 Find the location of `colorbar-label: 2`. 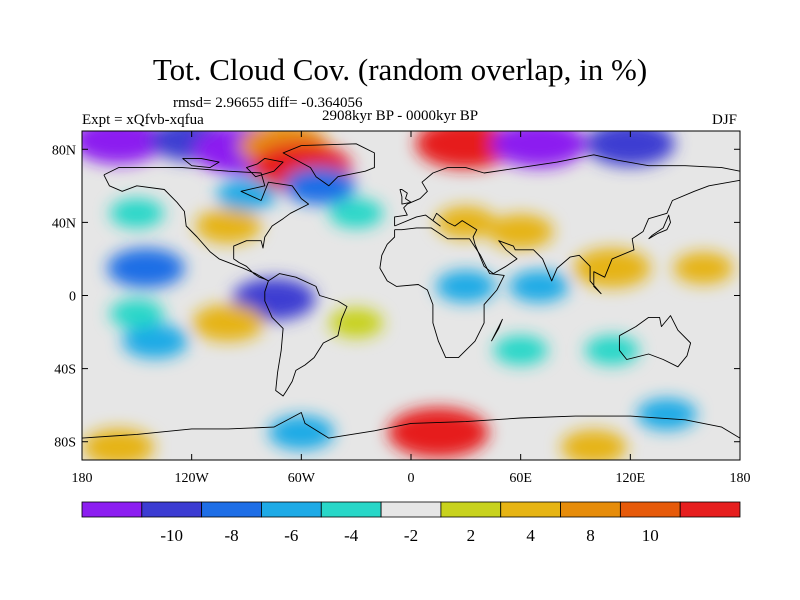

colorbar-label: 2 is located at coordinates (471, 535).